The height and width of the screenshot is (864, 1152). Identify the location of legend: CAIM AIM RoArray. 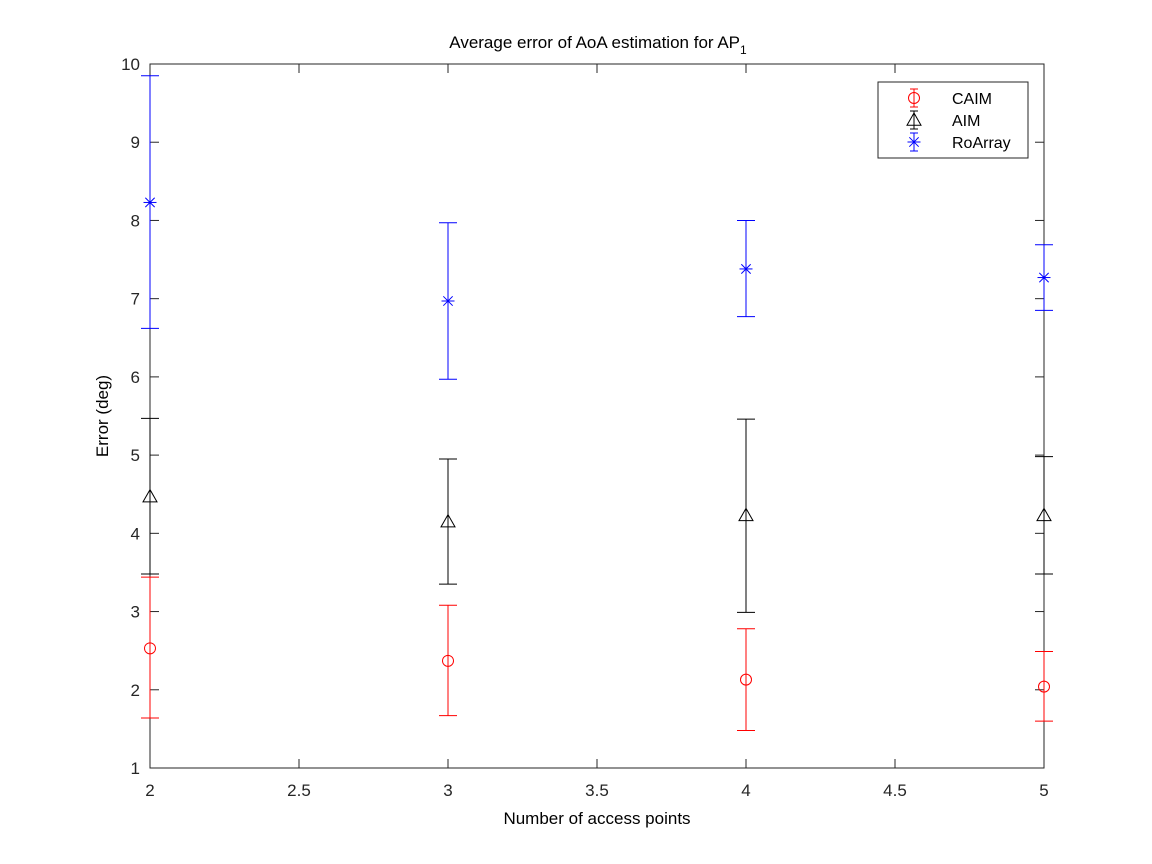
(953, 120).